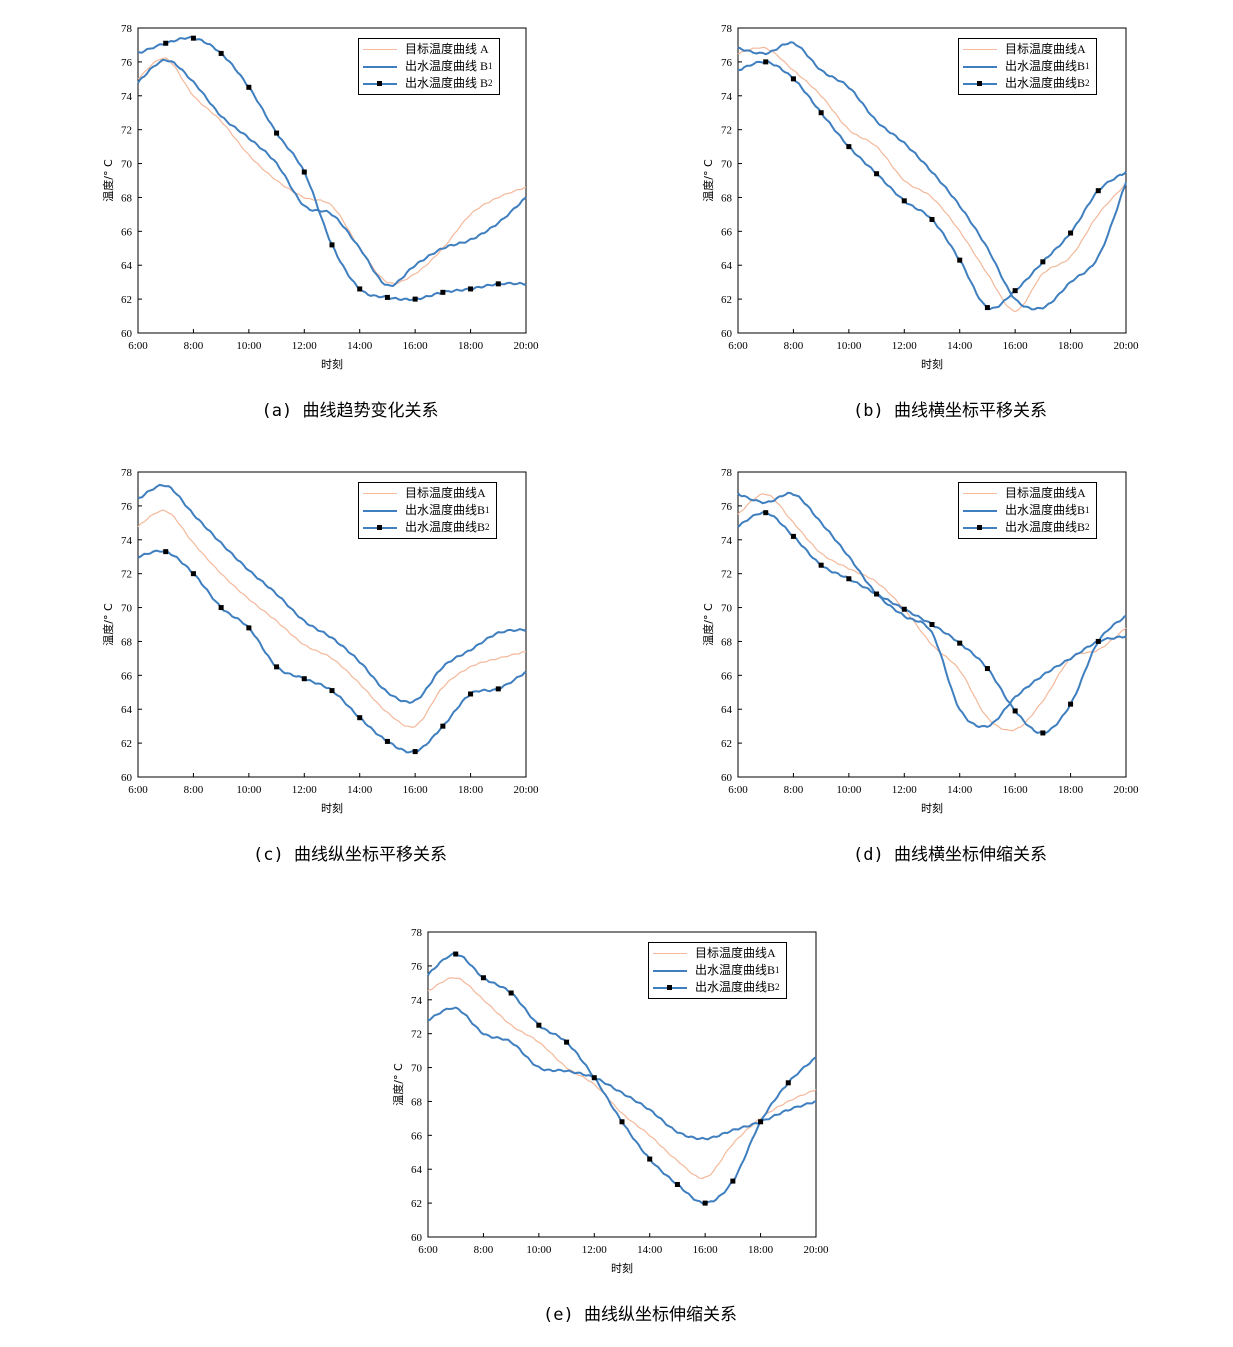 The width and height of the screenshot is (1233, 1347). Describe the element at coordinates (727, 334) in the screenshot. I see `y-tick-label: 60` at that location.